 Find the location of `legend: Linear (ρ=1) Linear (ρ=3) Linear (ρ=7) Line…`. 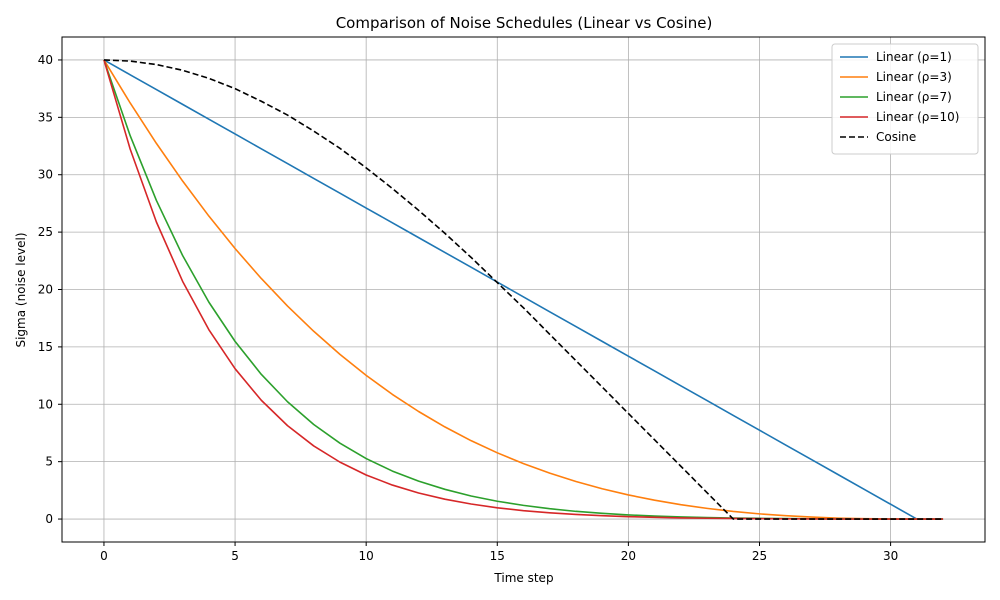

legend: Linear (ρ=1) Linear (ρ=3) Linear (ρ=7) Line… is located at coordinates (905, 99).